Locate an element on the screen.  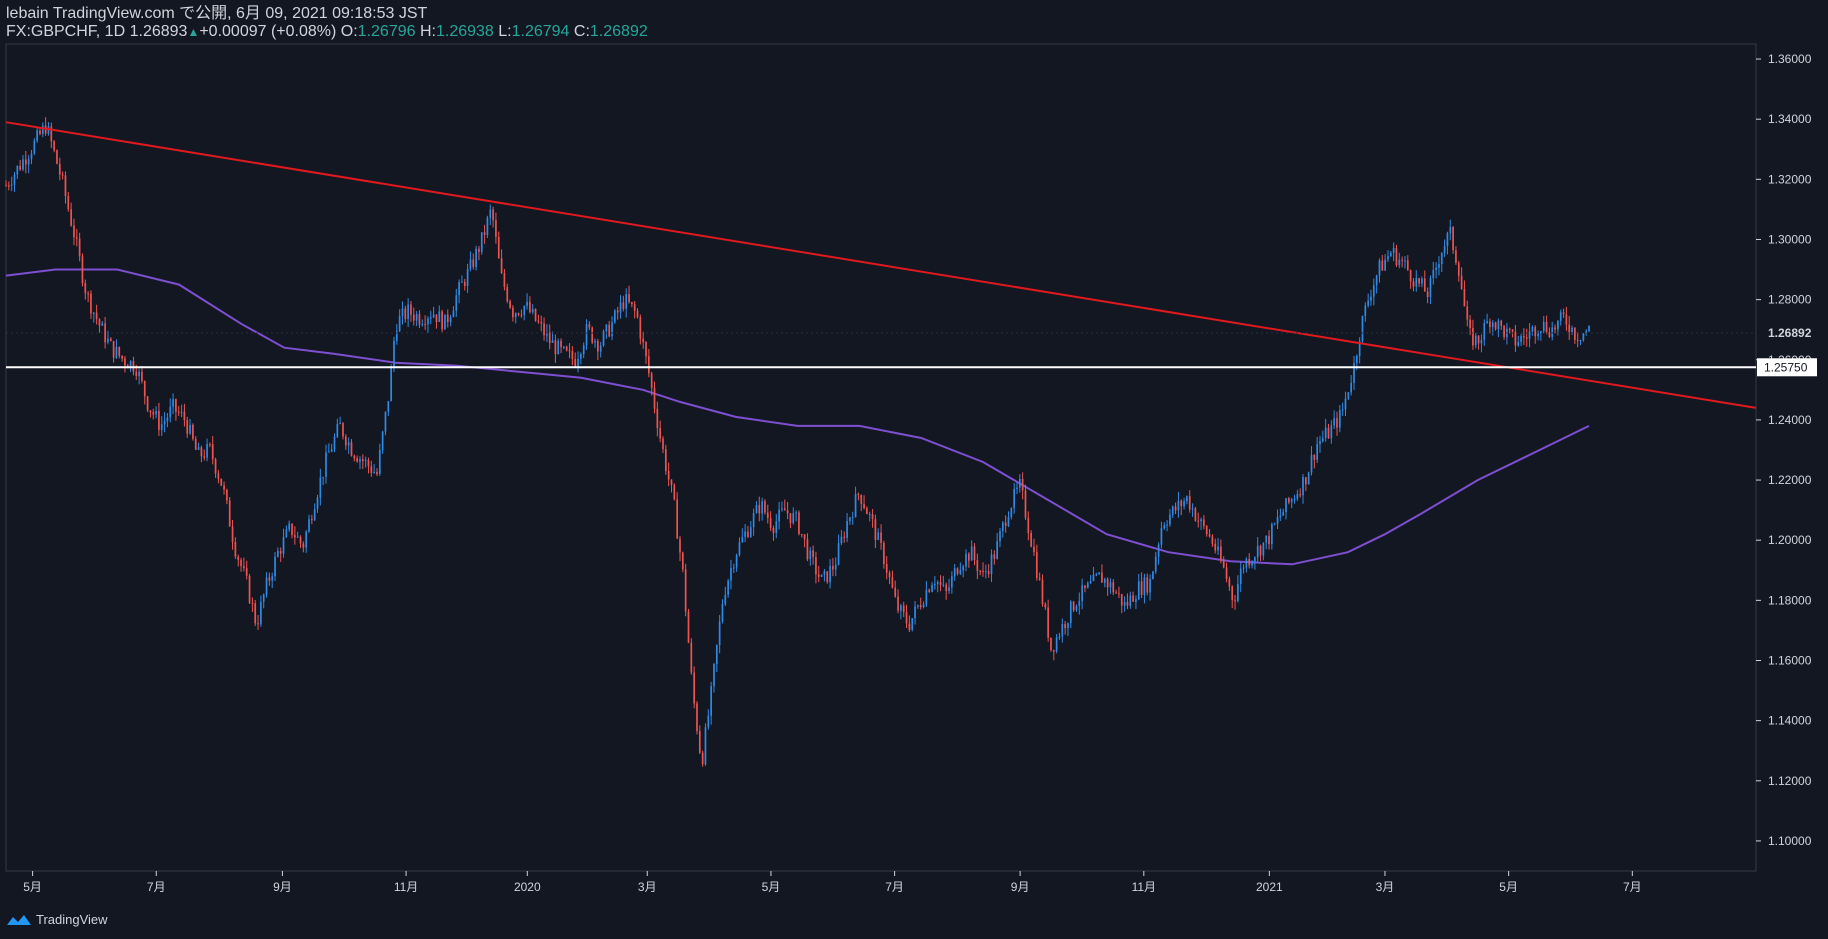
open-value: 1.26796 is located at coordinates (386, 31).